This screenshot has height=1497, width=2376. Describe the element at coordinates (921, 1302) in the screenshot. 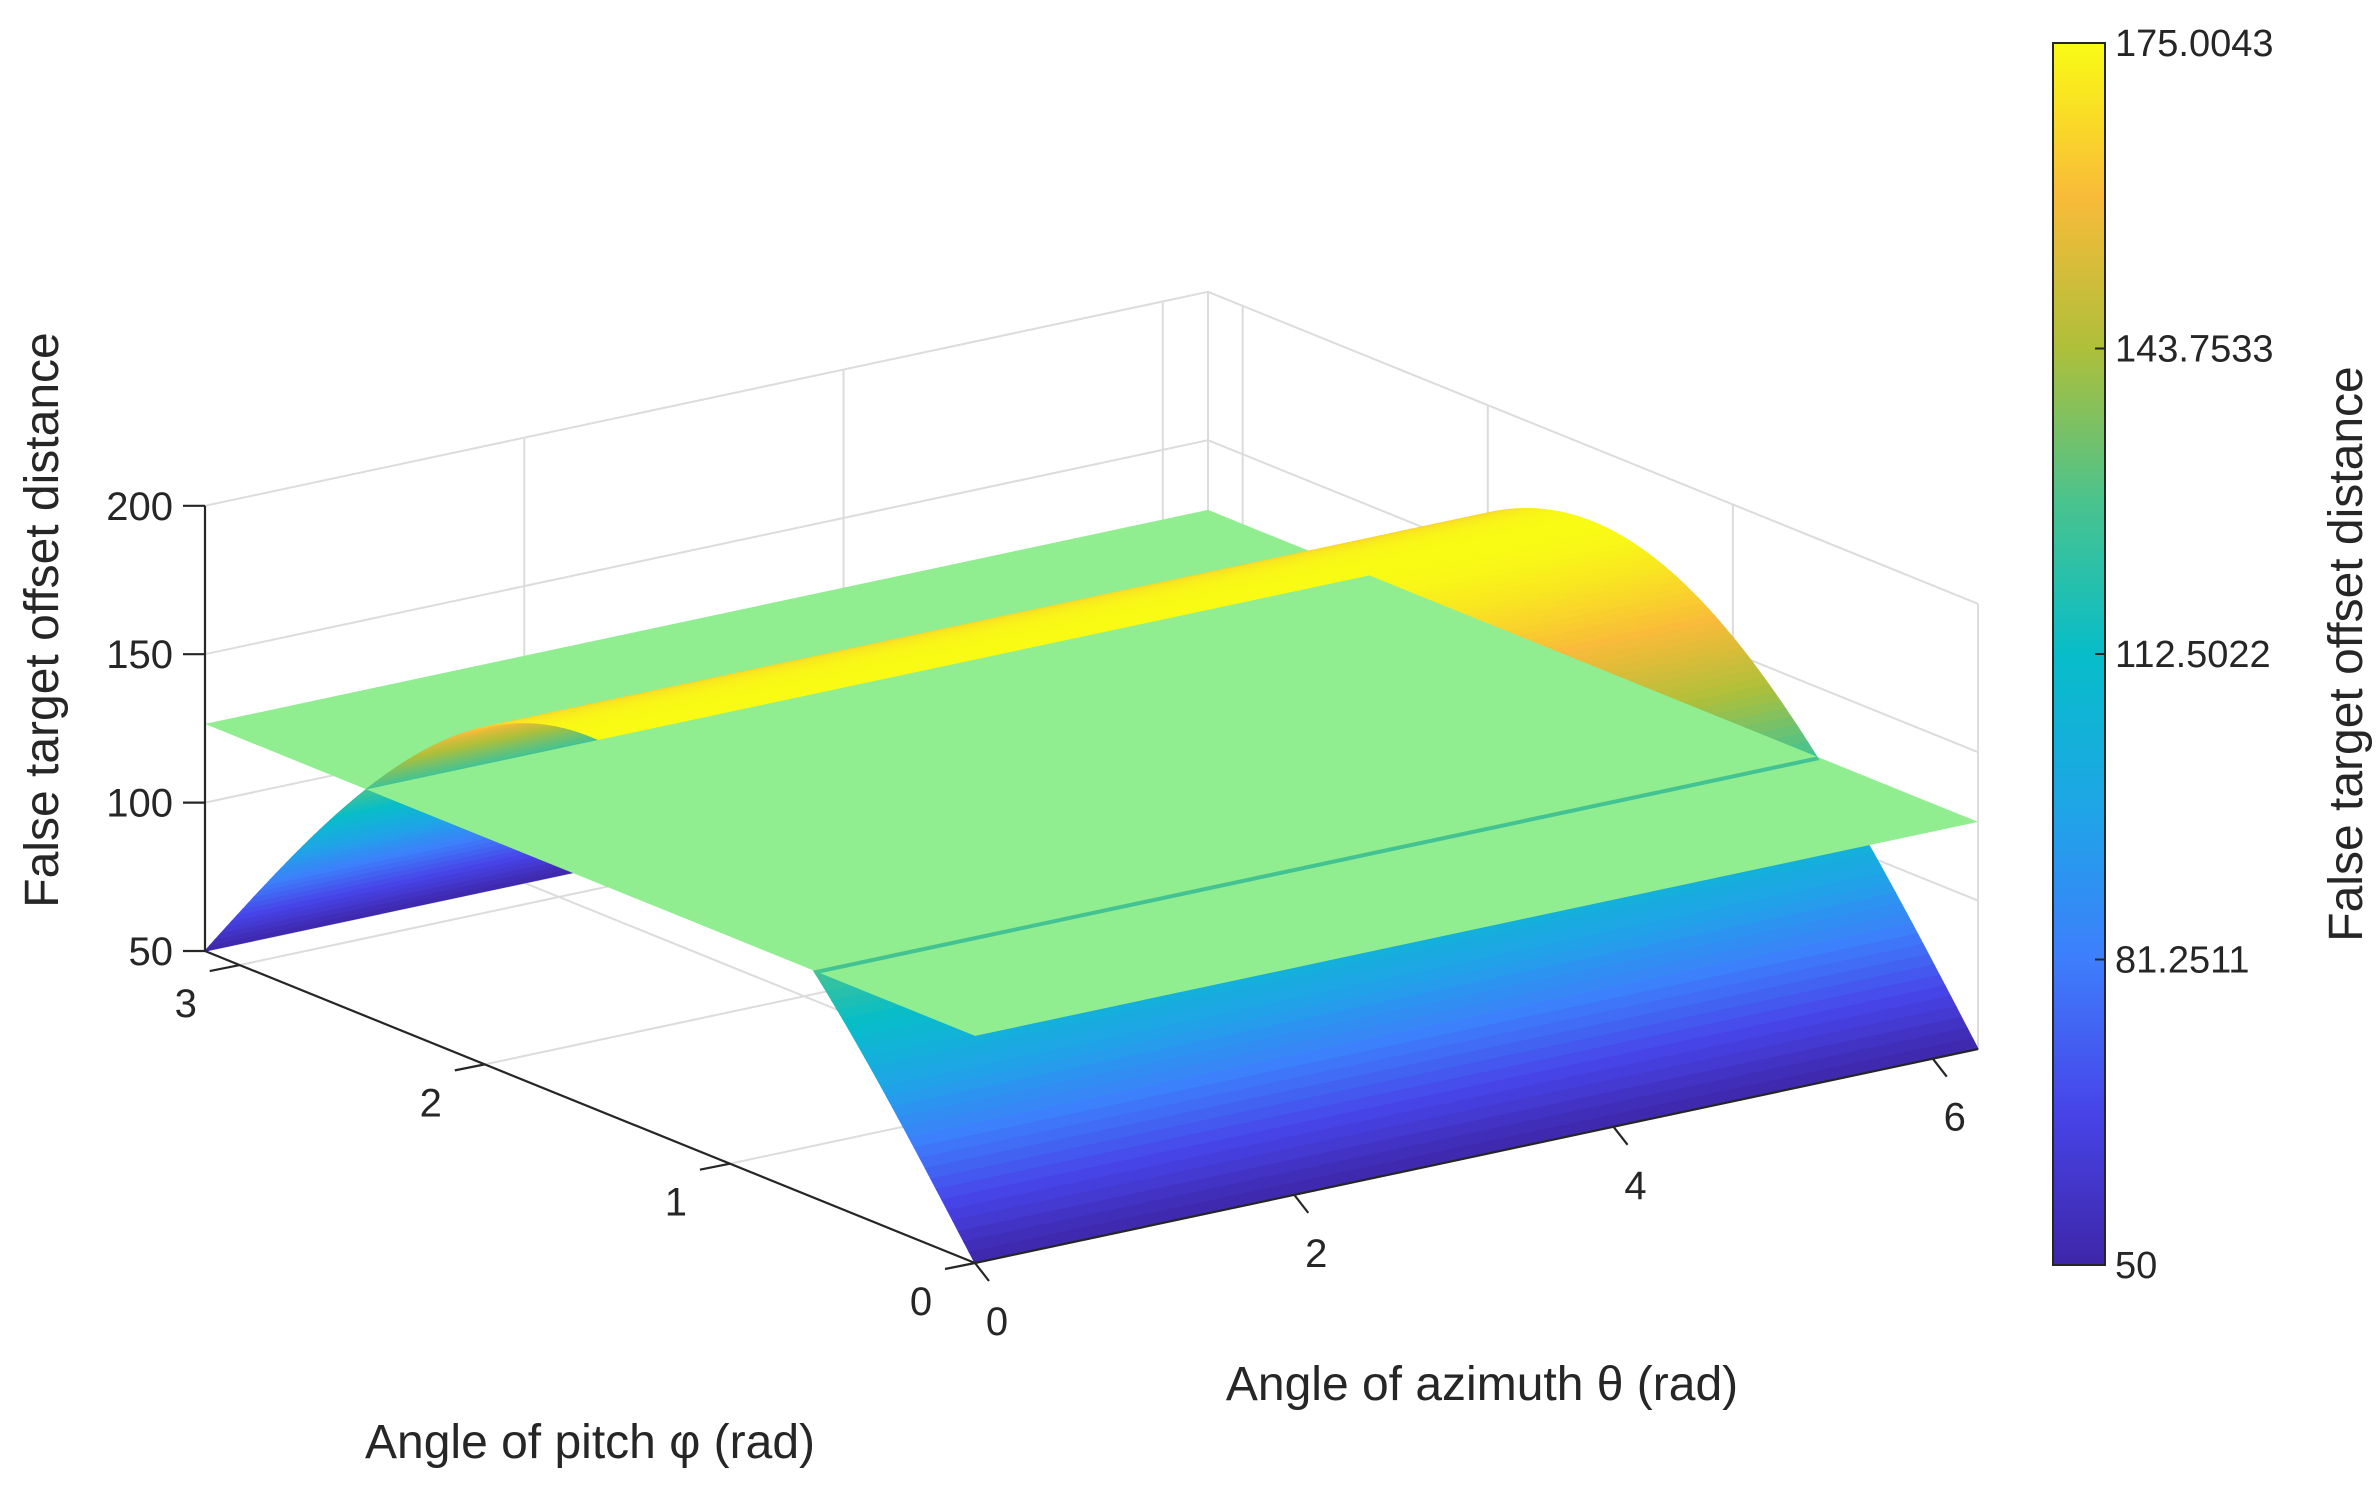

I see `y-tick-label: 0` at that location.